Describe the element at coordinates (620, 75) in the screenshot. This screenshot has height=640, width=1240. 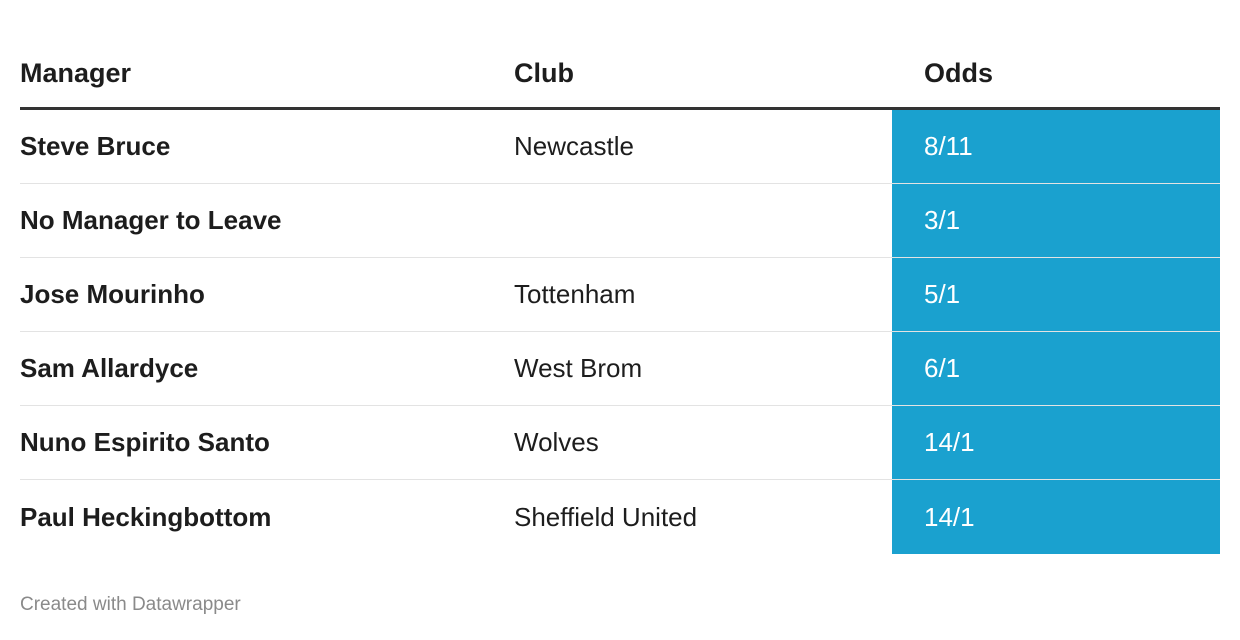
I see `header-row: Manager Club Odds` at that location.